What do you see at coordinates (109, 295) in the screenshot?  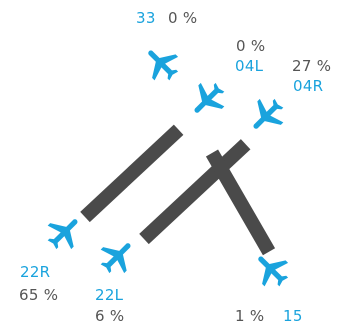 I see `runway-label-22L: 22L` at bounding box center [109, 295].